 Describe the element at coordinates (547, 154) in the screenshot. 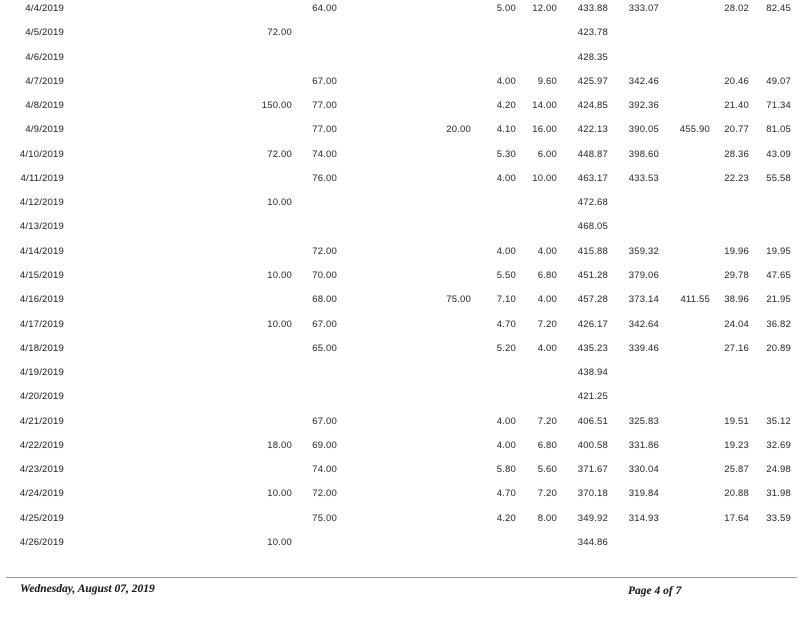

I see `value-cell: 6.00` at that location.